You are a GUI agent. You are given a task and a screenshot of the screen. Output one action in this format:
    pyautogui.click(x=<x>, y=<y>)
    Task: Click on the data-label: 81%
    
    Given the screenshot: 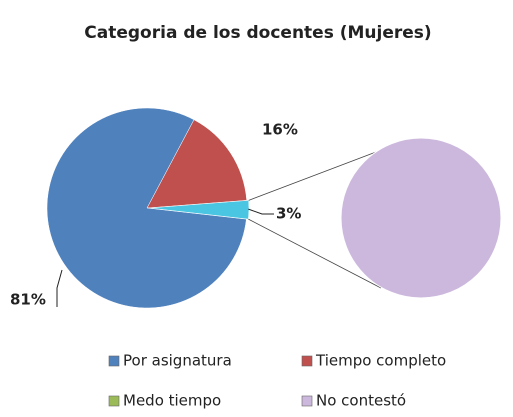 What is the action you would take?
    pyautogui.click(x=28, y=300)
    